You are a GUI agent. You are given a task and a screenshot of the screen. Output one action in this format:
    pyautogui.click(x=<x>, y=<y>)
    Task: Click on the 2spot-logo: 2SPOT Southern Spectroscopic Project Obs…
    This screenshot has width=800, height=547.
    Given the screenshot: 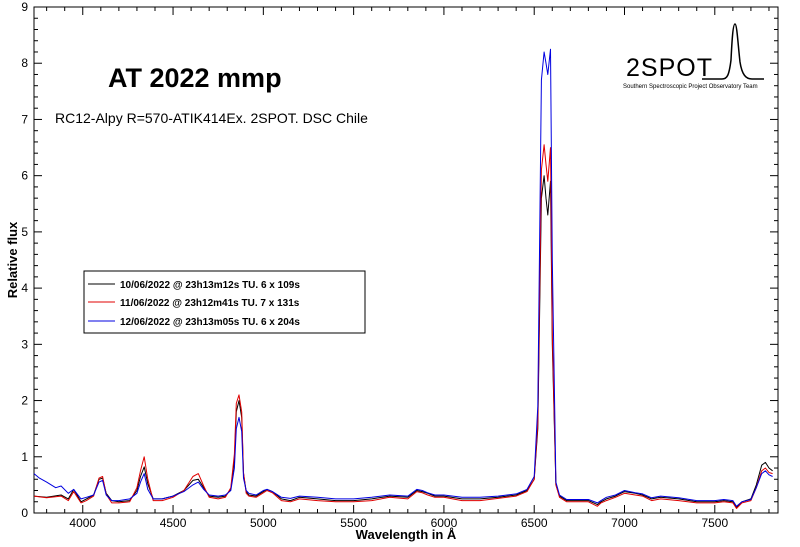 What is the action you would take?
    pyautogui.click(x=693, y=56)
    